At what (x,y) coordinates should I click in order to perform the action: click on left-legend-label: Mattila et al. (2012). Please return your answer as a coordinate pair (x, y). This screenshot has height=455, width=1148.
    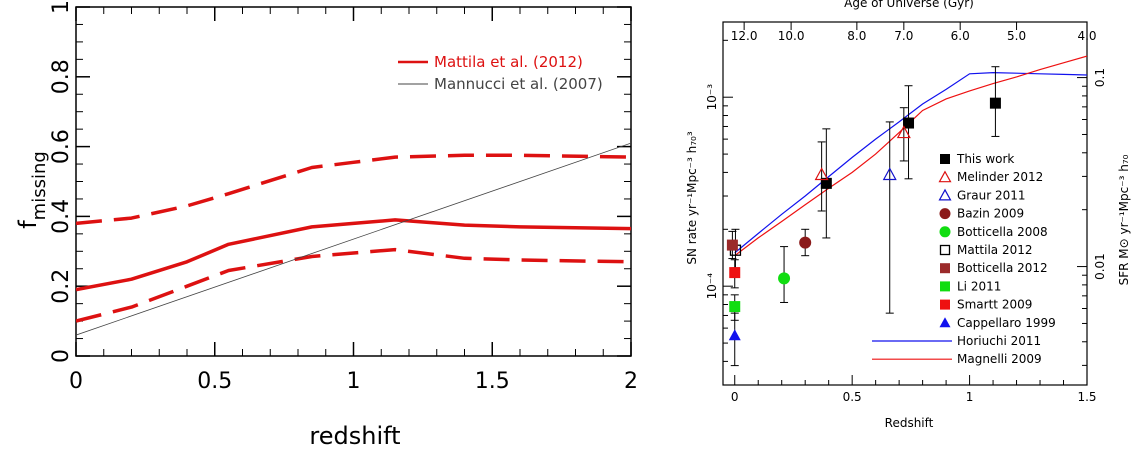
    Looking at the image, I should click on (508, 62).